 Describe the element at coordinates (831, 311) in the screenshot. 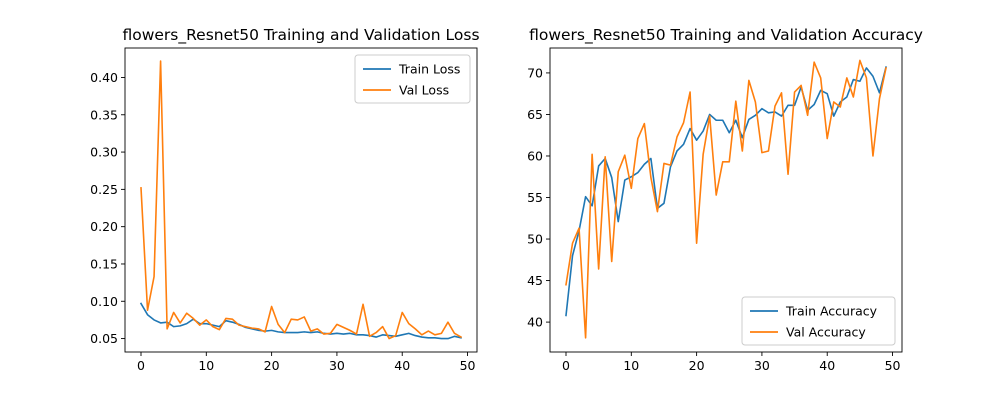

I see `accuracy-legend-label-train: Train Accuracy` at that location.